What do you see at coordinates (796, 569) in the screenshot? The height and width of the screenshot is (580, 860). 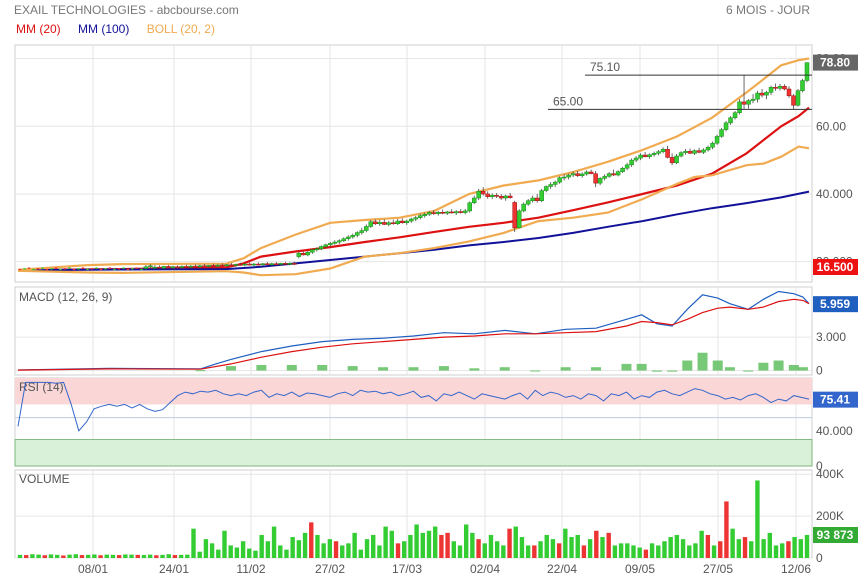 I see `x-tick-label: 12/06` at bounding box center [796, 569].